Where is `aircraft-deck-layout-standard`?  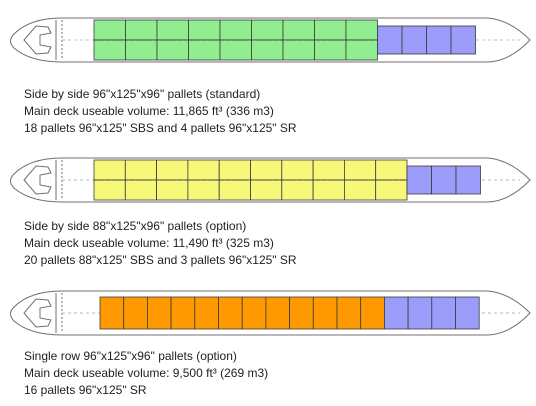 aircraft-deck-layout-standard is located at coordinates (270, 40).